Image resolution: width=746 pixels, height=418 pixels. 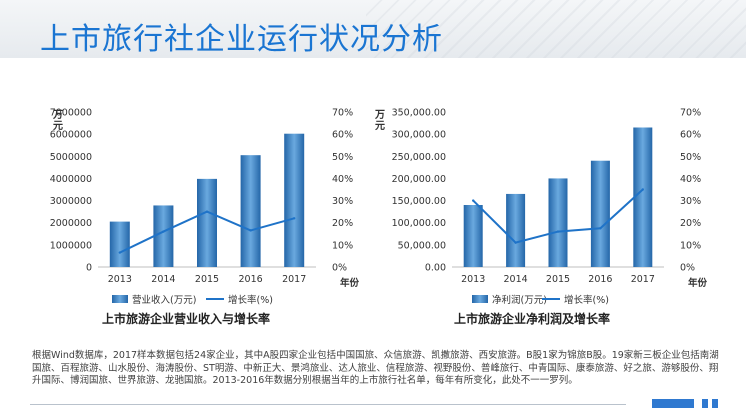 I want to click on chart-title: 上市旅游企业营业收入与增长率, so click(x=186, y=318).